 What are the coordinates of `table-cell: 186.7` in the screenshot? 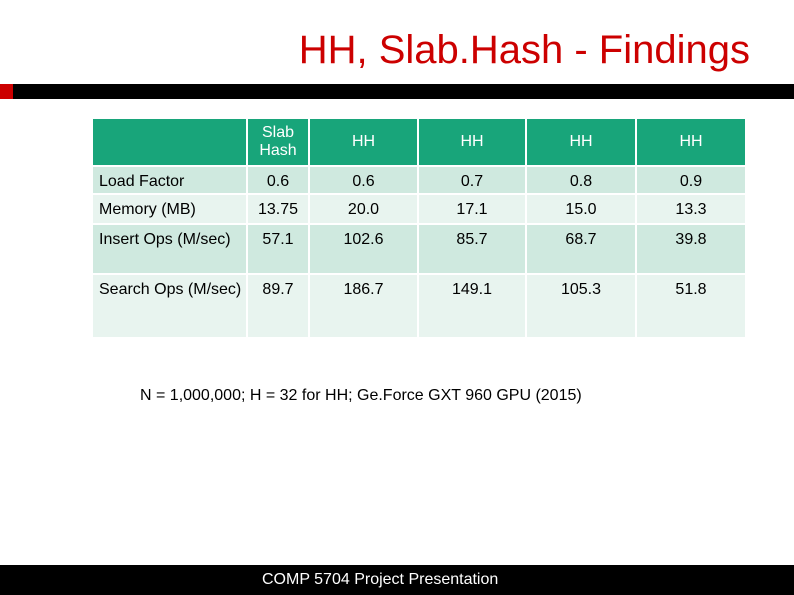 It's located at (363, 306).